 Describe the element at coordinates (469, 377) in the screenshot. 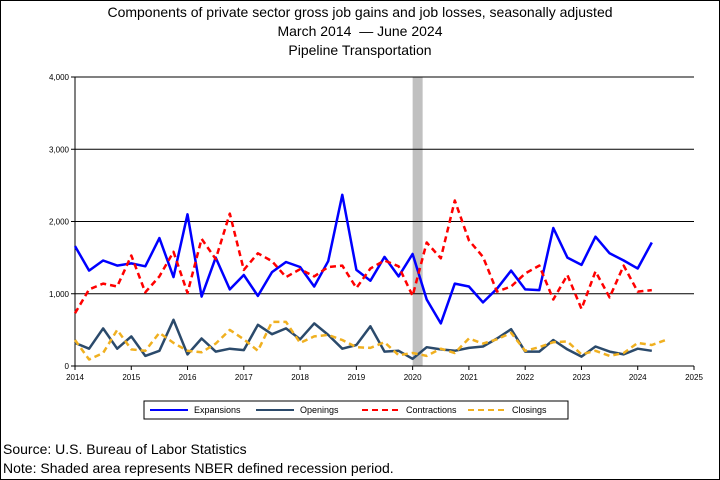

I see `x-tick-label: 2021` at that location.